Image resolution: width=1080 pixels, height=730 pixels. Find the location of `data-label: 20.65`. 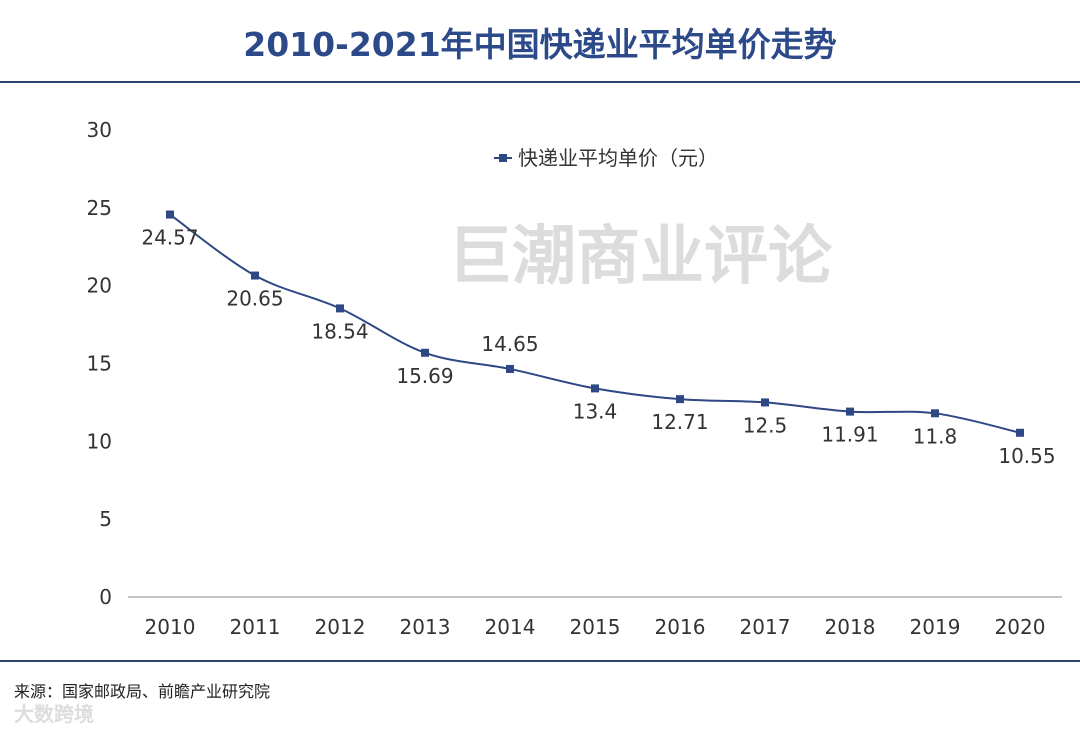

data-label: 20.65 is located at coordinates (254, 299).